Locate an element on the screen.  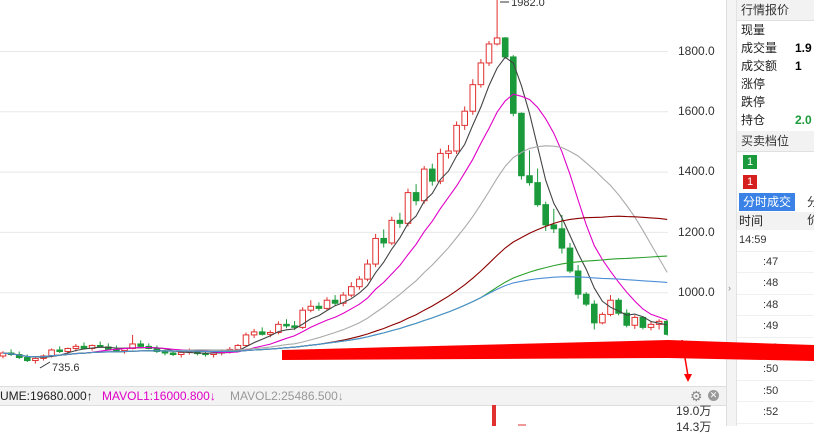
trade-time-row: 14:59 is located at coordinates (775, 241).